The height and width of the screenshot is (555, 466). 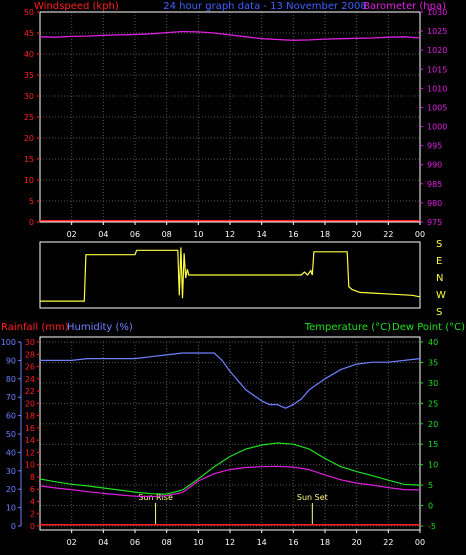 I want to click on rainfall-tick-label: 28, so click(x=30, y=354).